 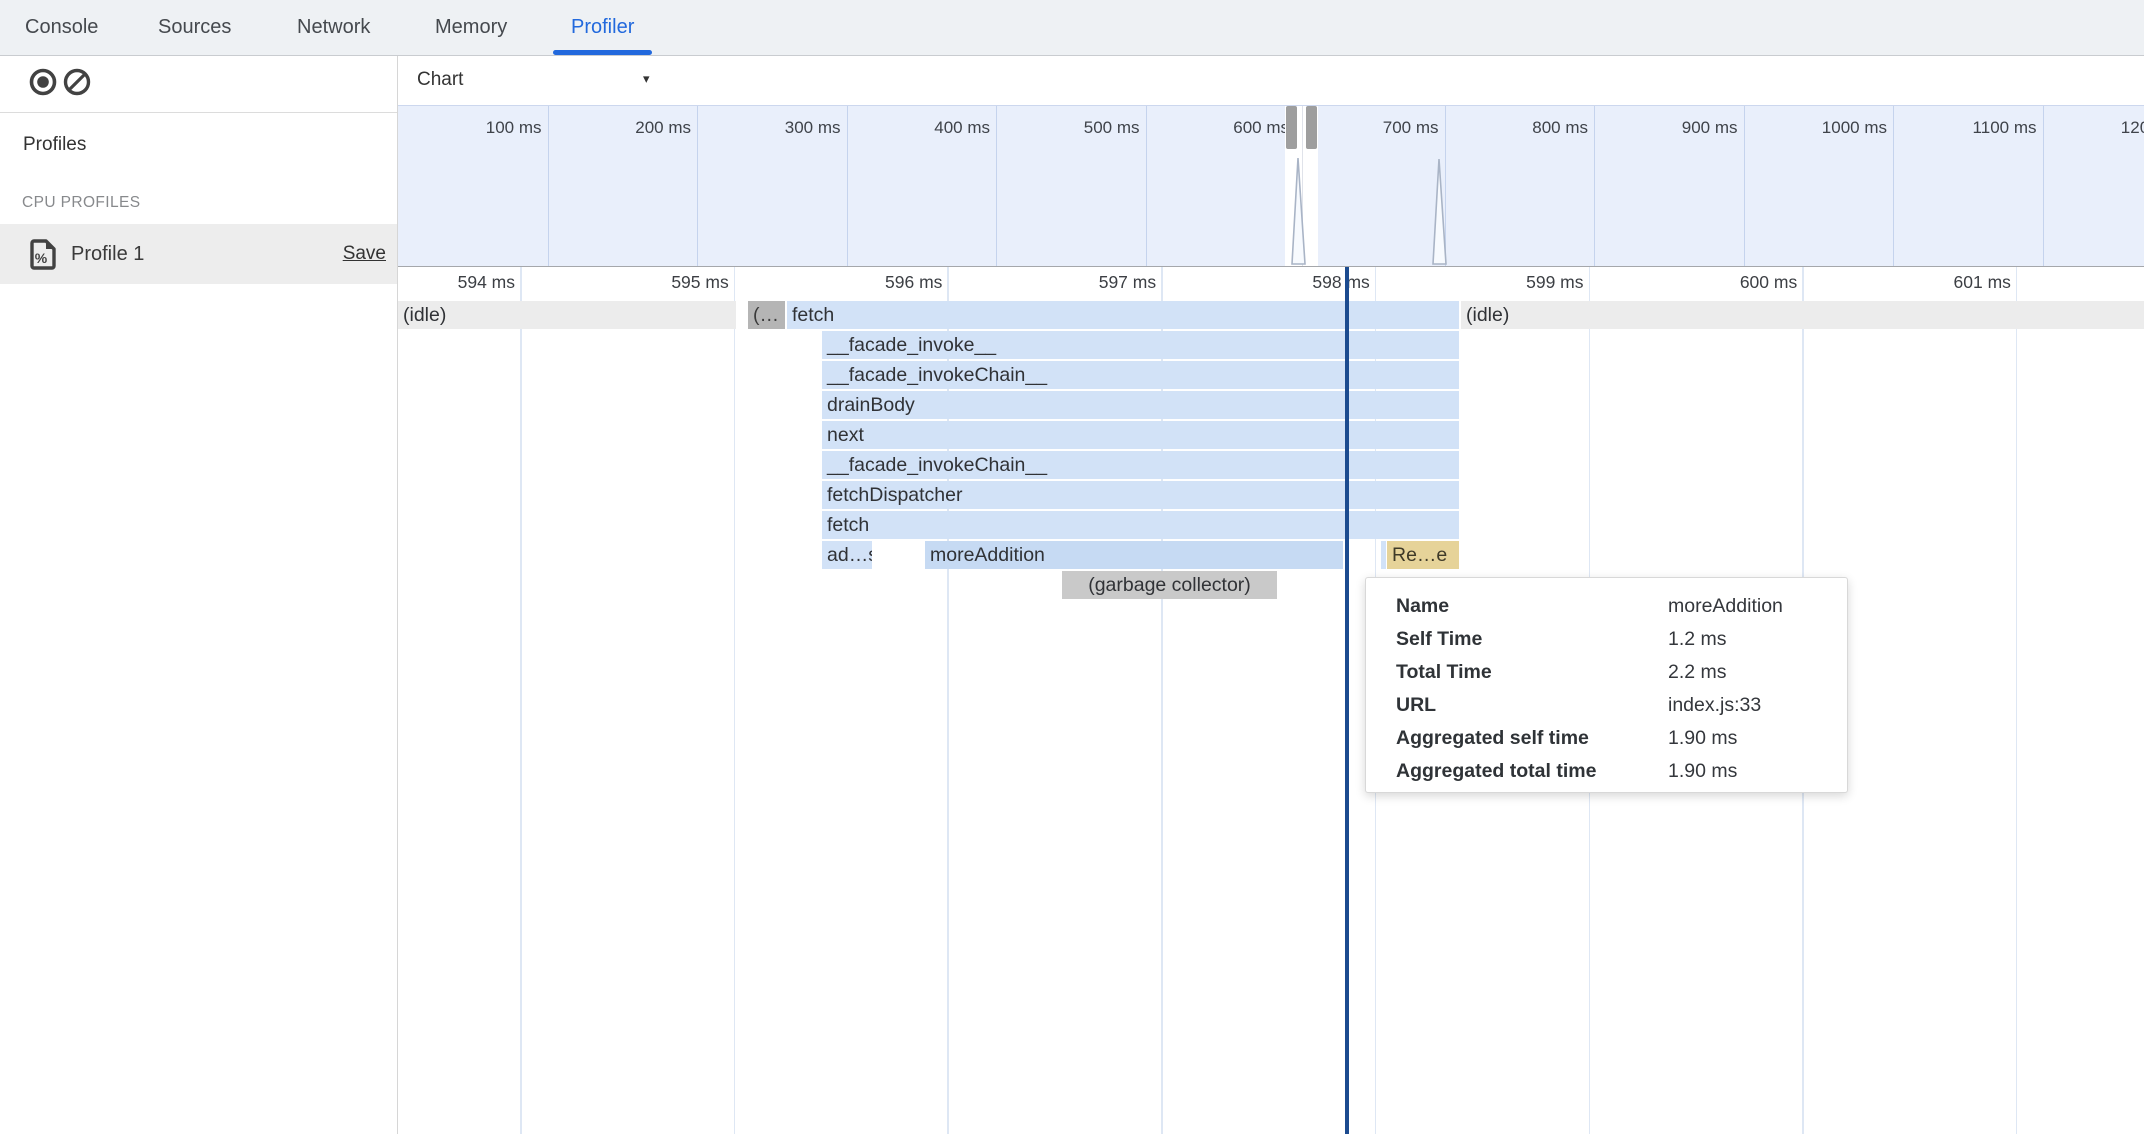 I want to click on overview-tick-label: 100 ms, so click(x=513, y=127).